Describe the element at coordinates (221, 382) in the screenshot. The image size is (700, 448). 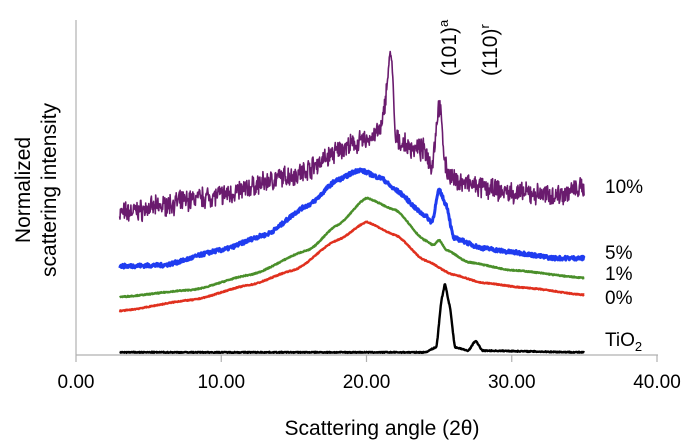
I see `x-tick-label: 10.00` at that location.